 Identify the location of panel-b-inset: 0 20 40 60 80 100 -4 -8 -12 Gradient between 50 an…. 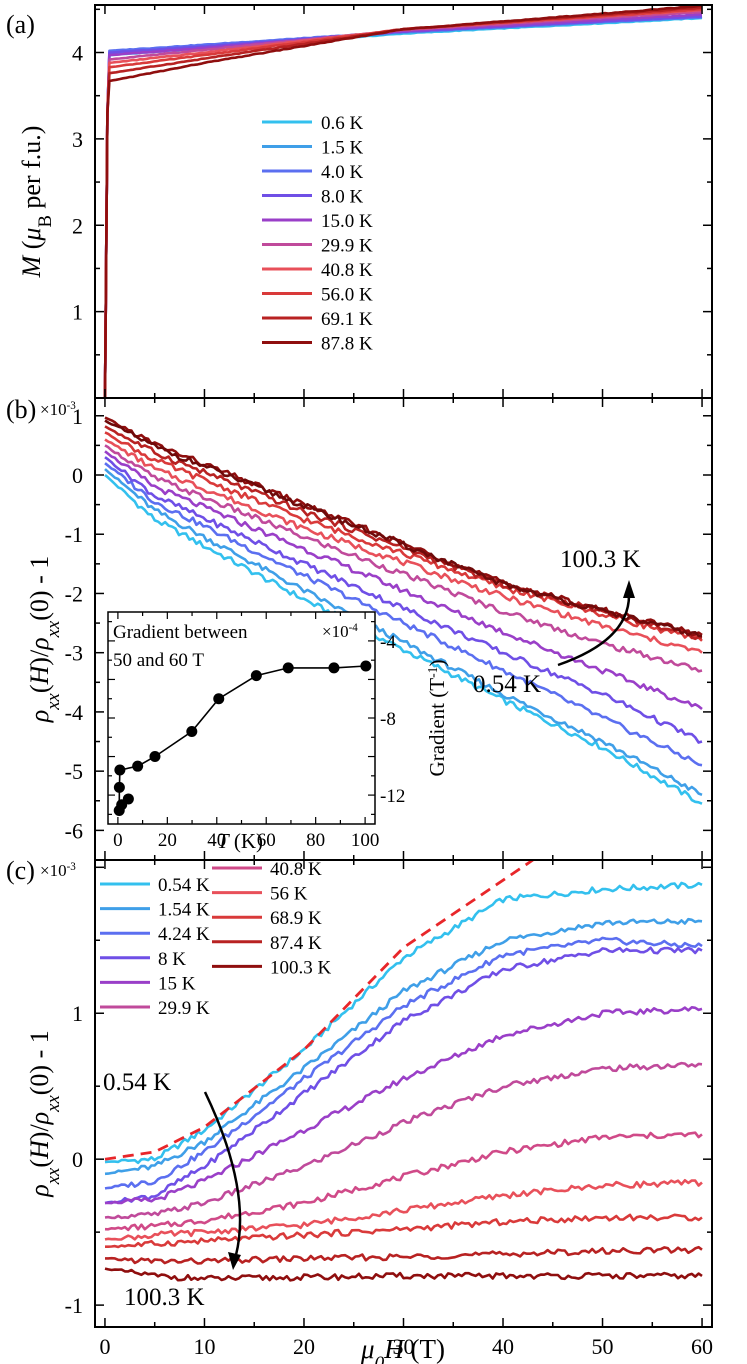
(278, 732).